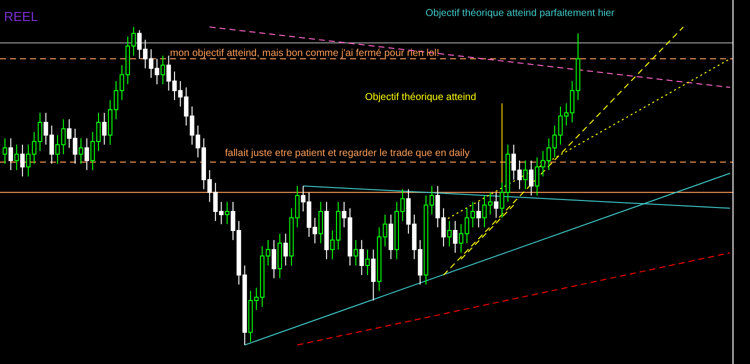 The width and height of the screenshot is (750, 364). What do you see at coordinates (420, 97) in the screenshot?
I see `annotation: Objectif théorique atteind` at bounding box center [420, 97].